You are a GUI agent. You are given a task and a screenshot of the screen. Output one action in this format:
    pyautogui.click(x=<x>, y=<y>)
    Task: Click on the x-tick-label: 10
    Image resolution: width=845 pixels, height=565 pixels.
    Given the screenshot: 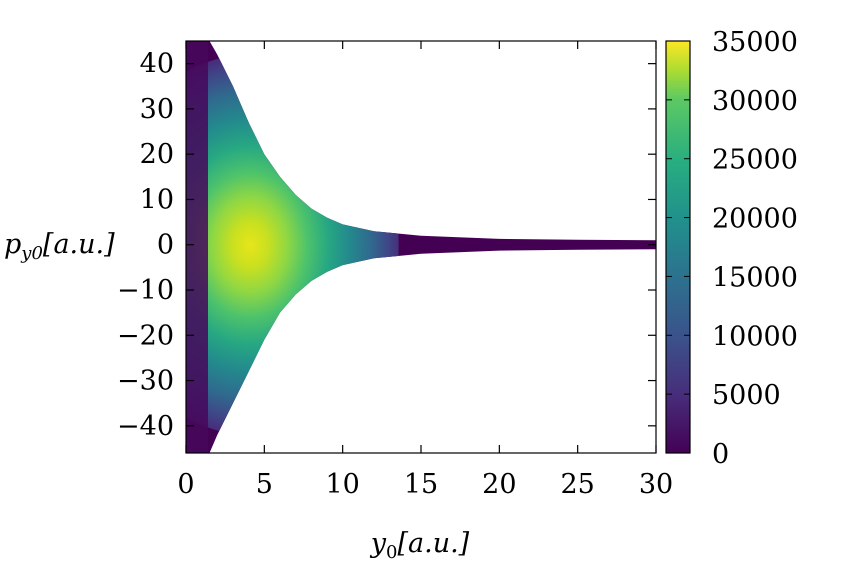 What is the action you would take?
    pyautogui.click(x=342, y=484)
    